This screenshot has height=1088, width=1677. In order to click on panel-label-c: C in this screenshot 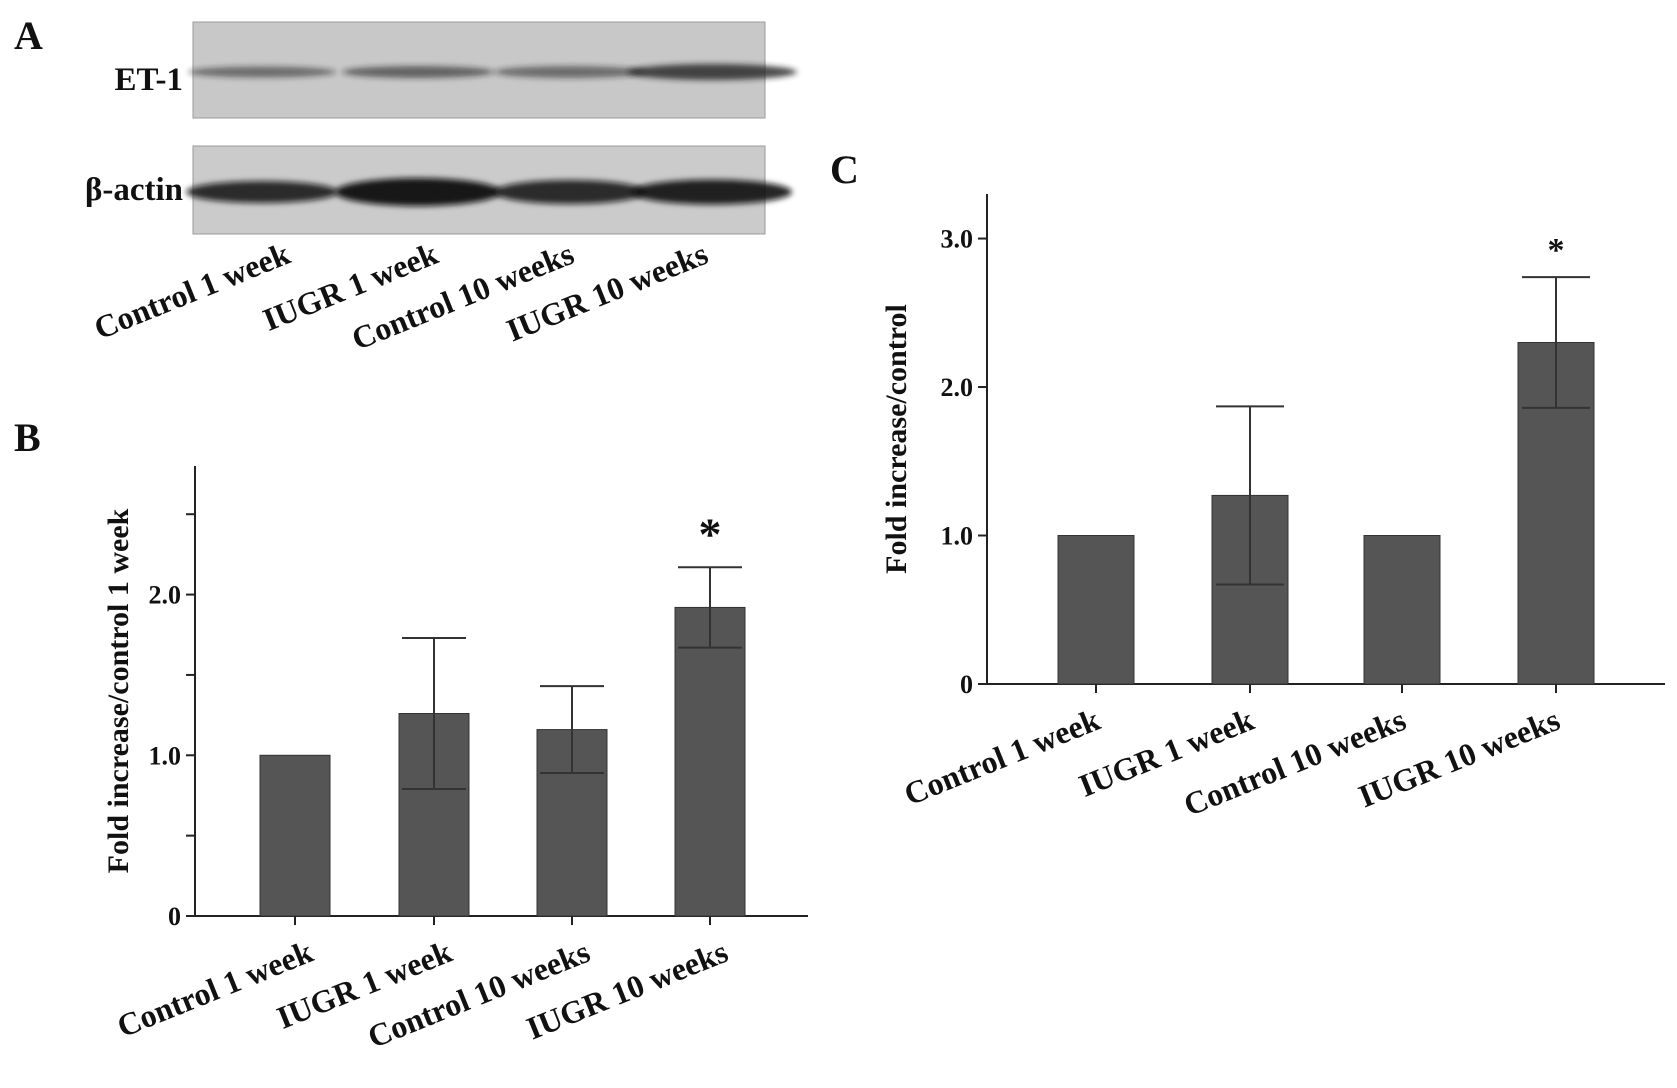, I will do `click(844, 169)`.